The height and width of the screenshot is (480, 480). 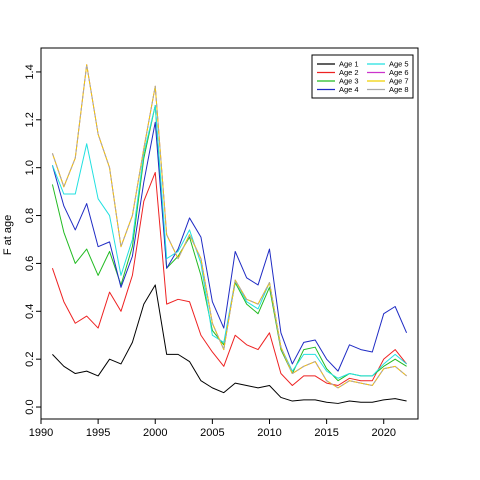 I want to click on legend-label: Age 7, so click(x=399, y=81).